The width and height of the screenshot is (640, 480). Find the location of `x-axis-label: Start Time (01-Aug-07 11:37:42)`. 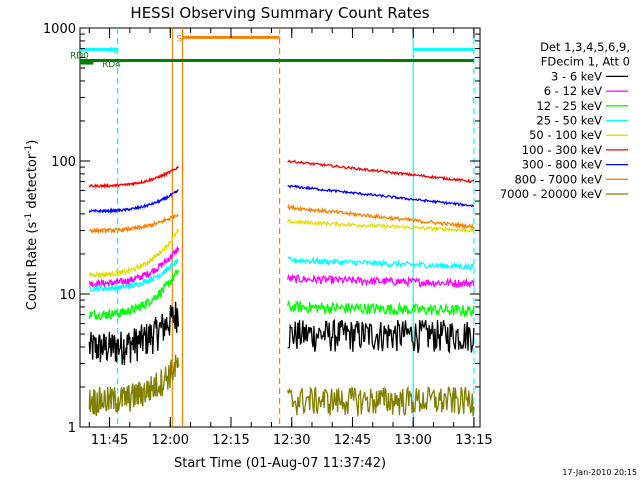

x-axis-label: Start Time (01-Aug-07 11:37:42) is located at coordinates (280, 463).